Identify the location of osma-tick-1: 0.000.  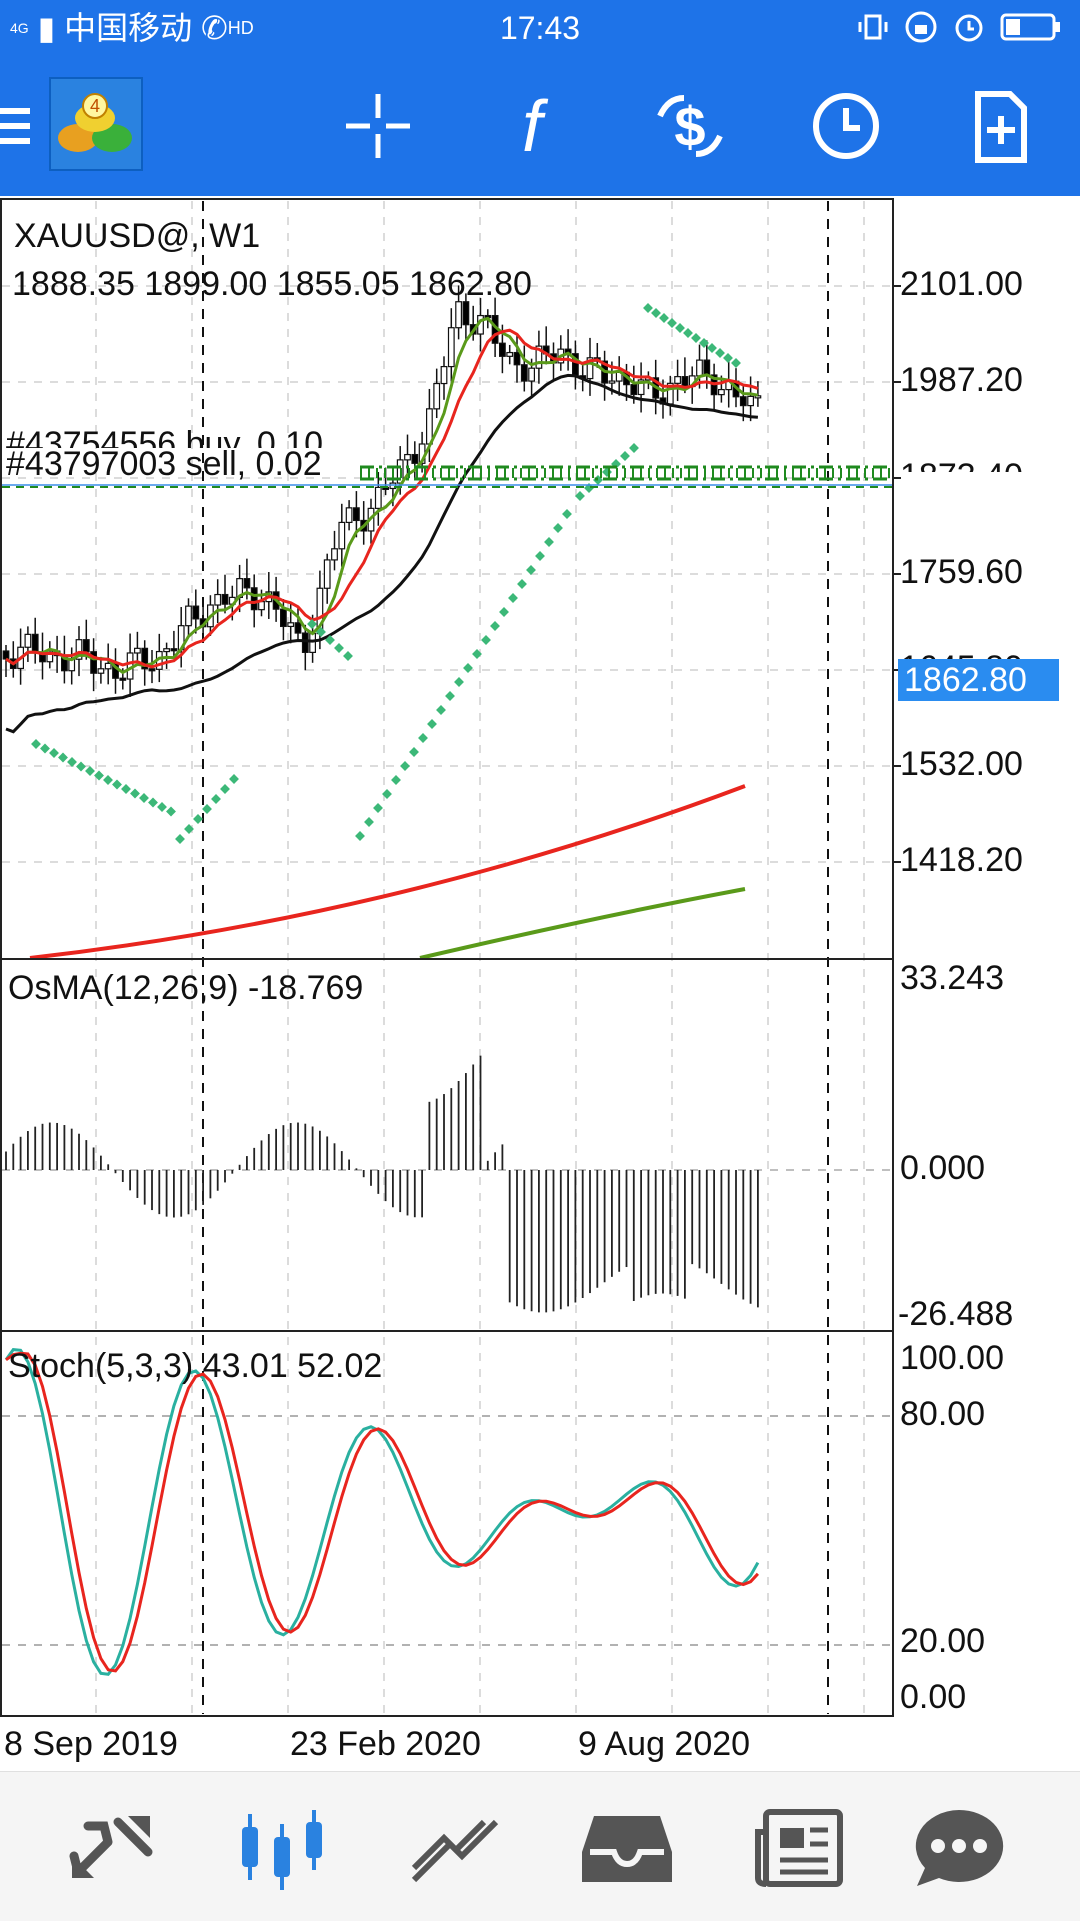
(943, 1168).